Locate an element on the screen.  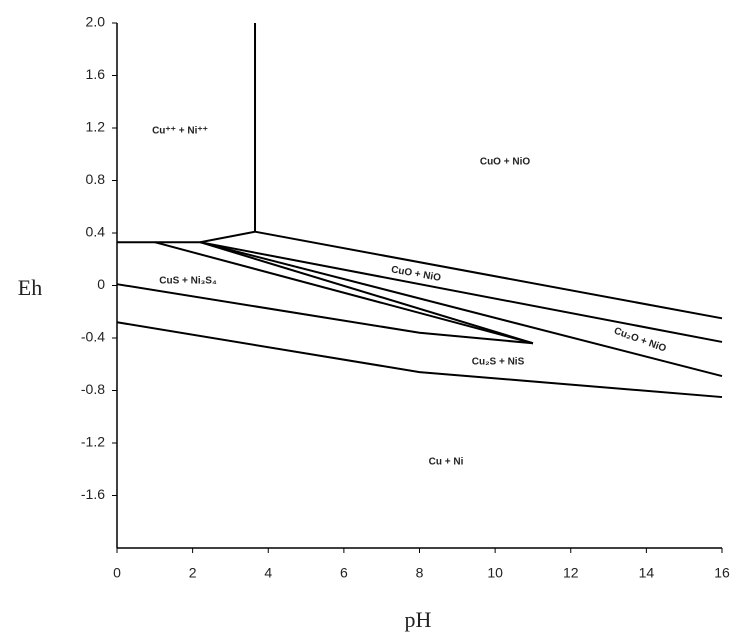
x-tick-label: 12 is located at coordinates (571, 573).